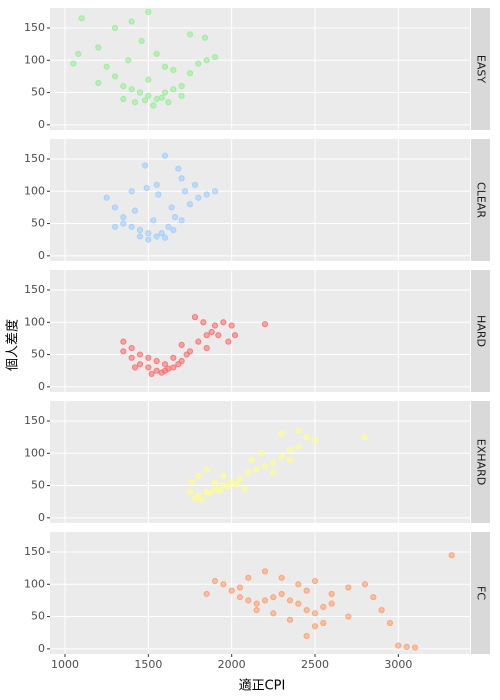 The image size is (500, 700). I want to click on strip-label: CLEAR, so click(481, 200).